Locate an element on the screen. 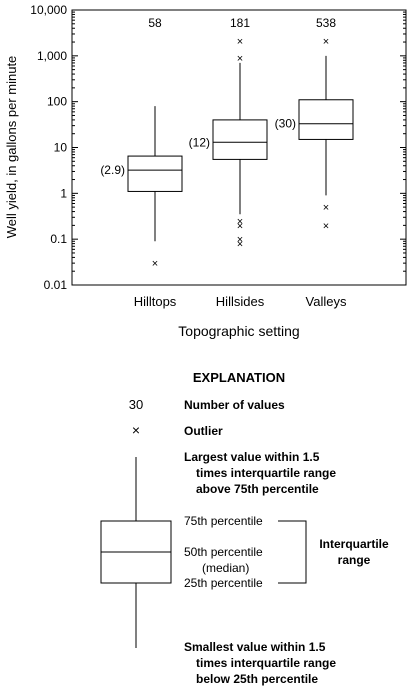  median-value-label: (12) is located at coordinates (199, 142).